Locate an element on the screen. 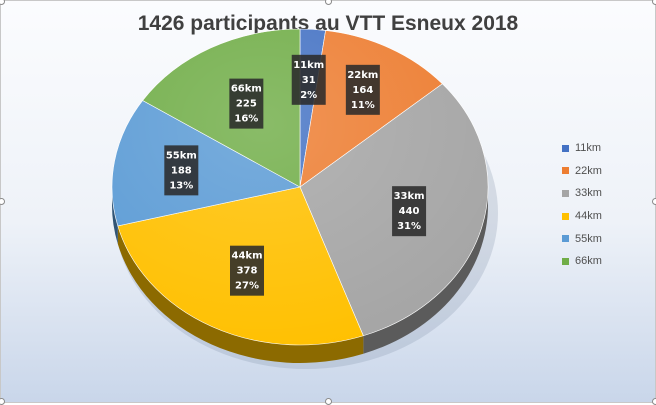  data-label-value: 31 is located at coordinates (309, 80).